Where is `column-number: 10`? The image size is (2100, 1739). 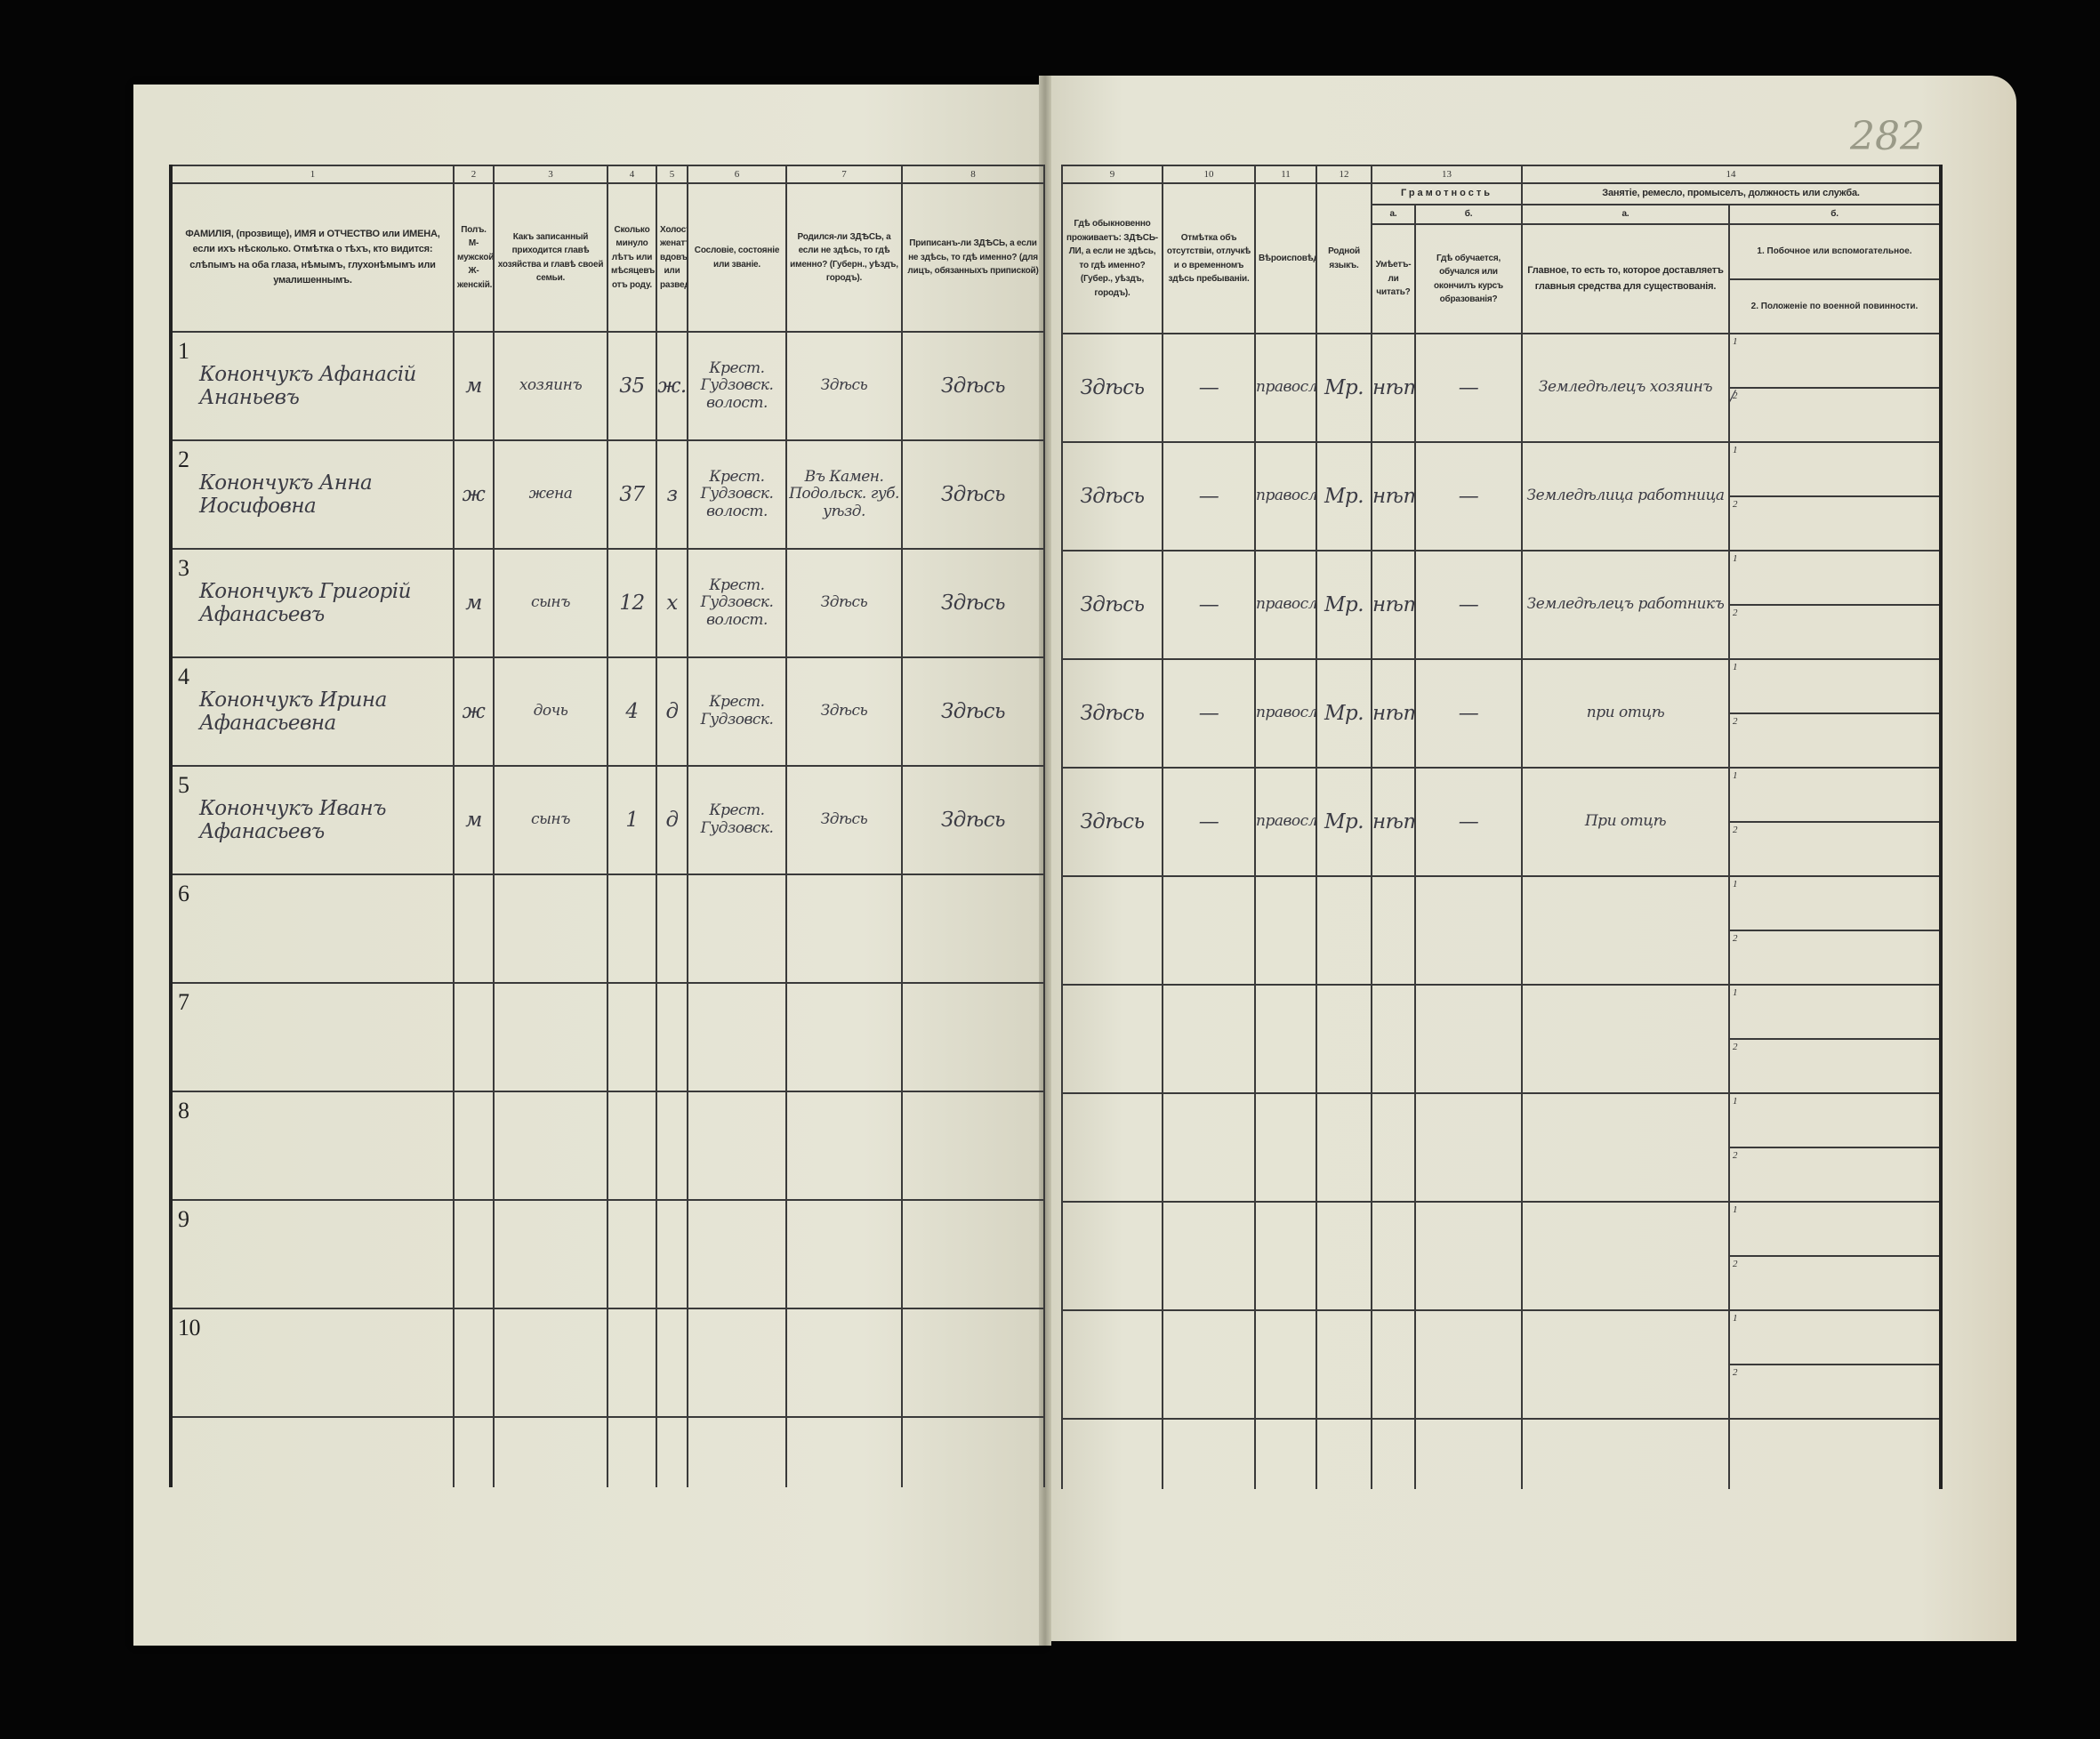
column-number: 10 is located at coordinates (1209, 174).